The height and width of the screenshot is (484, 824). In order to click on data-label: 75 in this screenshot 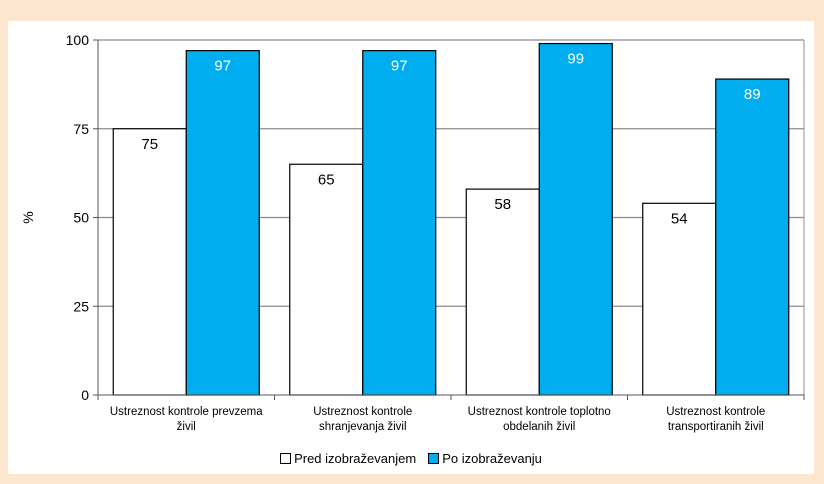, I will do `click(149, 144)`.